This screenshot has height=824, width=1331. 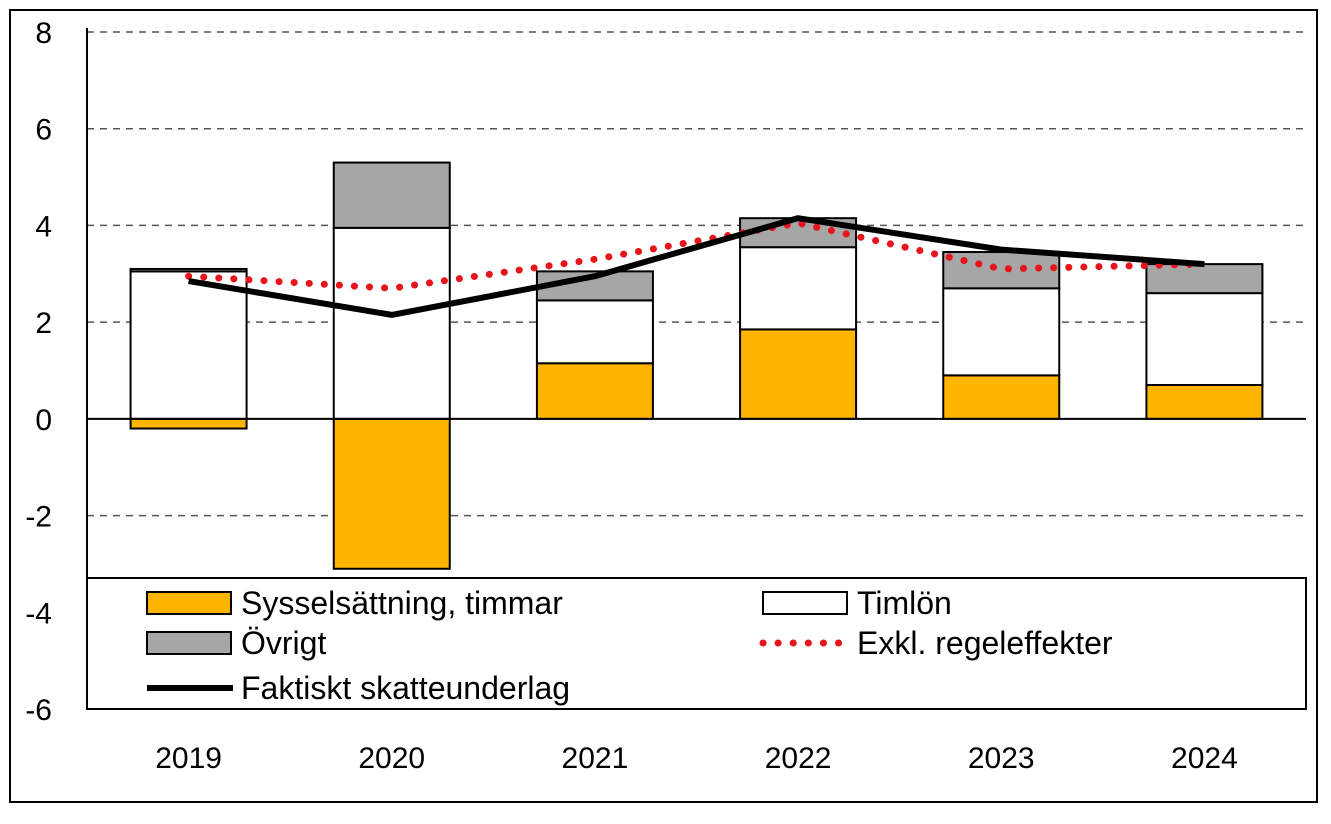 What do you see at coordinates (43, 226) in the screenshot?
I see `y-tick-label: 4` at bounding box center [43, 226].